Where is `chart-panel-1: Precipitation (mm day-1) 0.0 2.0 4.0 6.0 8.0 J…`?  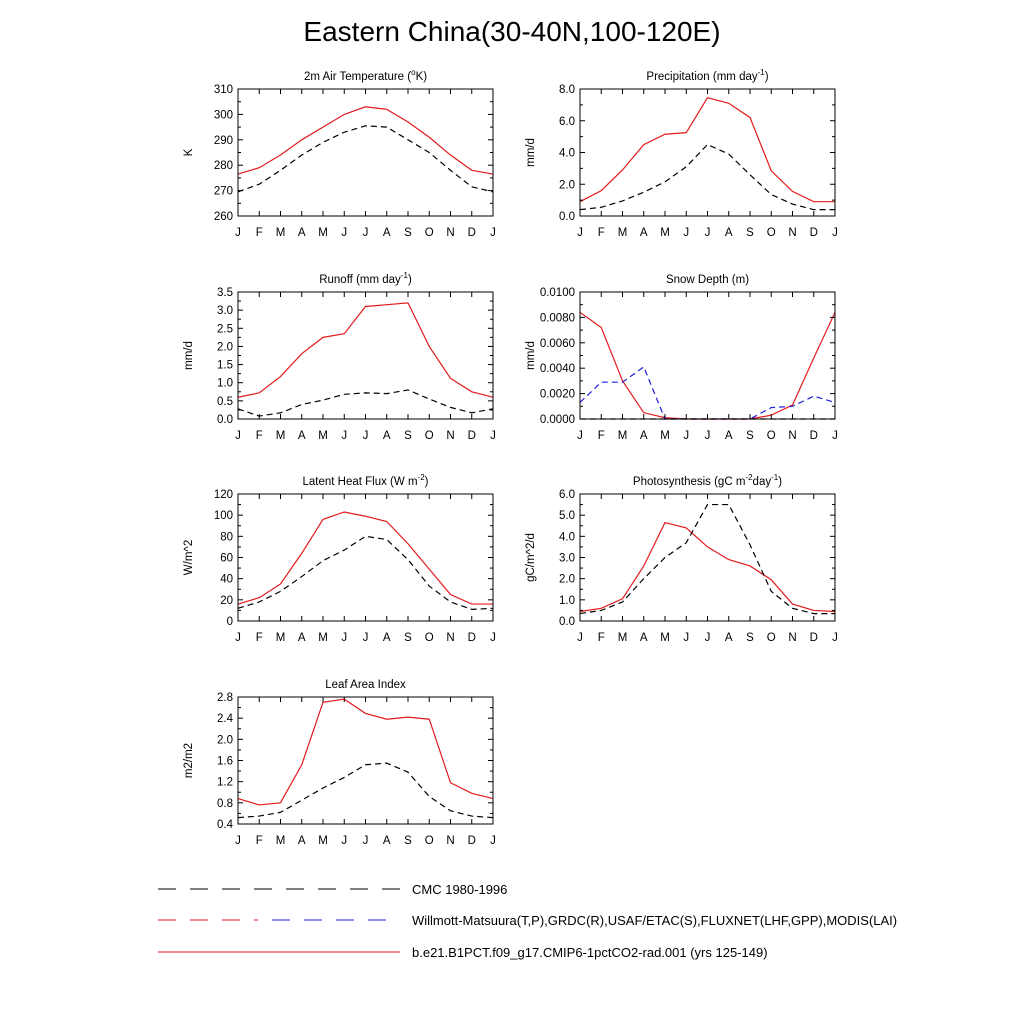
chart-panel-1: Precipitation (mm day-1) 0.0 2.0 4.0 6.0 8.0 J… is located at coordinates (681, 153).